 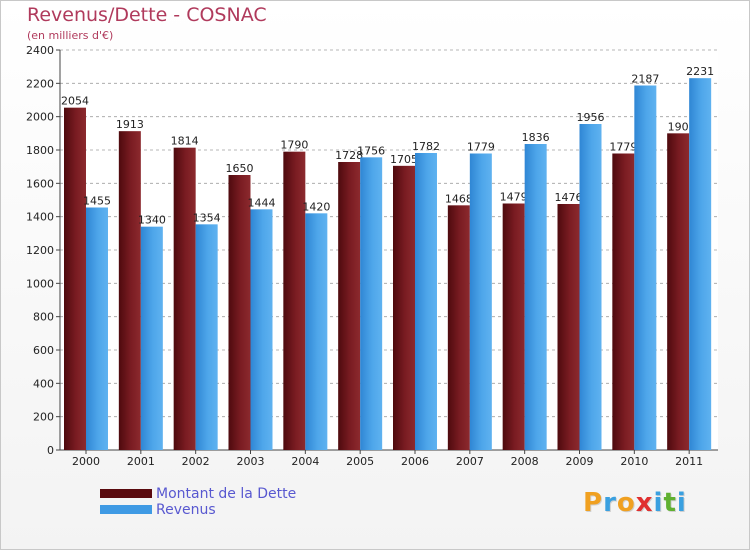 I want to click on y-tick-label: 1600, so click(x=40, y=183).